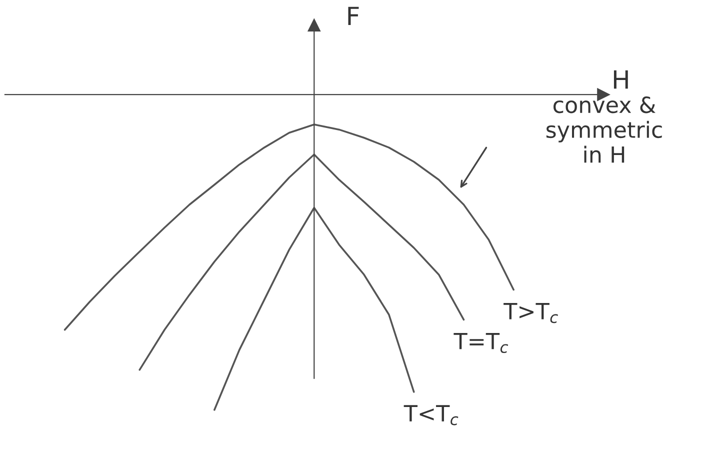  I want to click on annotation: convex & symmetric in H, so click(604, 129).